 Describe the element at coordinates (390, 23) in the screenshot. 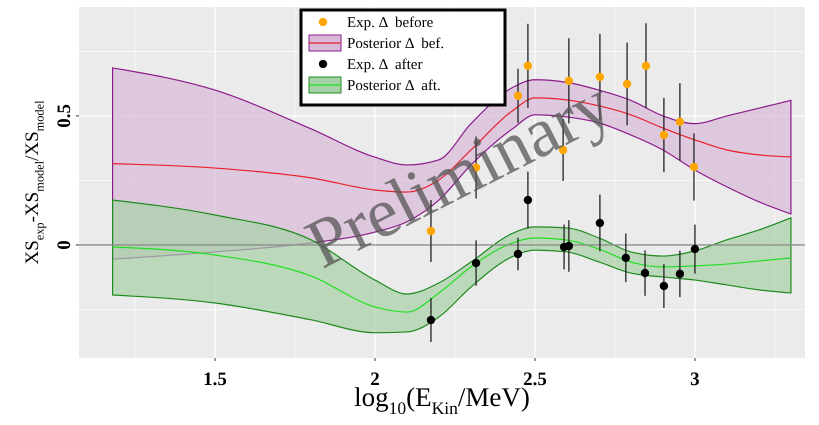

I see `legend-label: Exp. Δ before` at that location.